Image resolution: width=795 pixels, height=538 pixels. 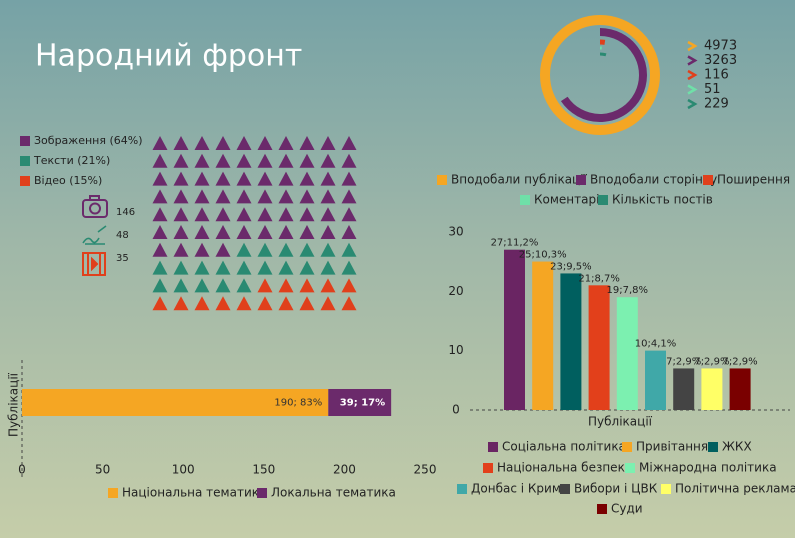 I want to click on x-tick-label: 200, so click(x=344, y=470).